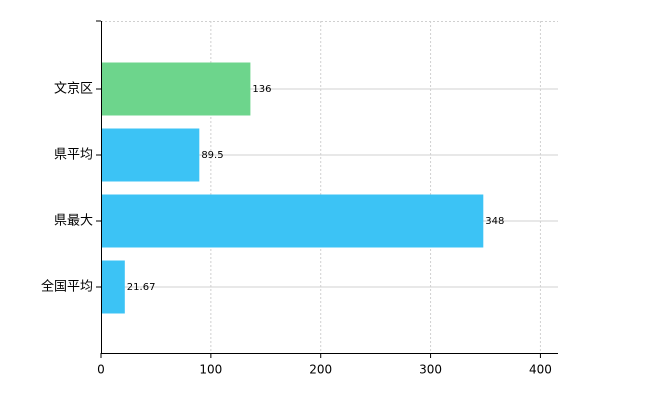 This screenshot has width=650, height=400. I want to click on x-tick-label: 100, so click(210, 370).